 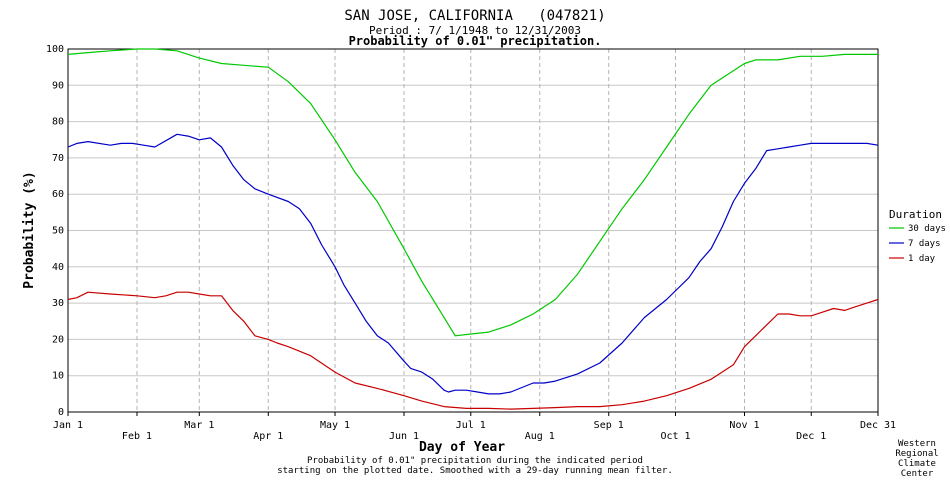 I want to click on credit-line-3: Climate, so click(x=917, y=464).